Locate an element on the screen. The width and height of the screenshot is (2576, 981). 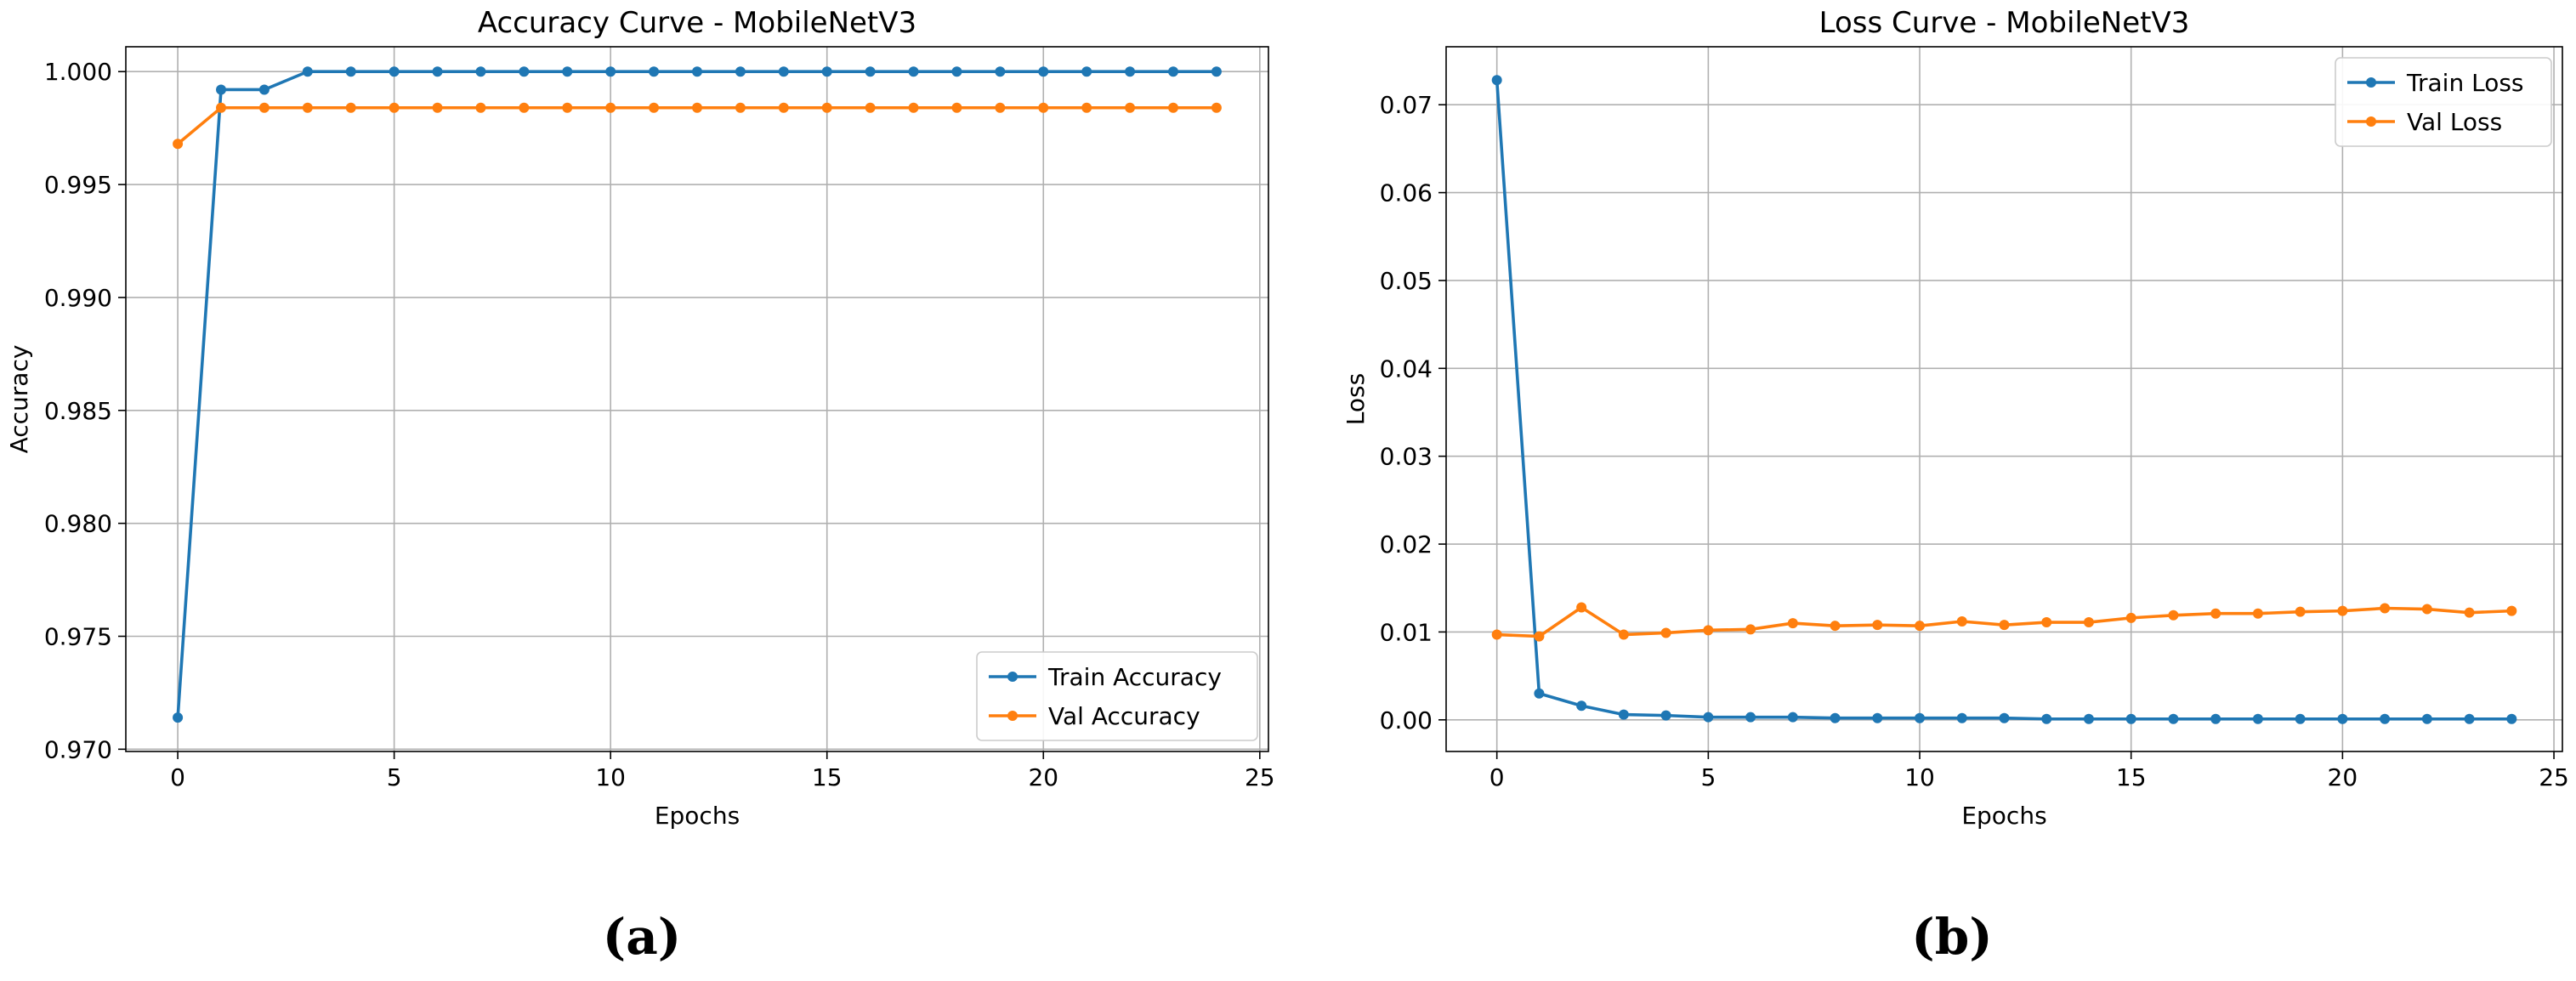
y-tick-label: 1.000 is located at coordinates (78, 72).